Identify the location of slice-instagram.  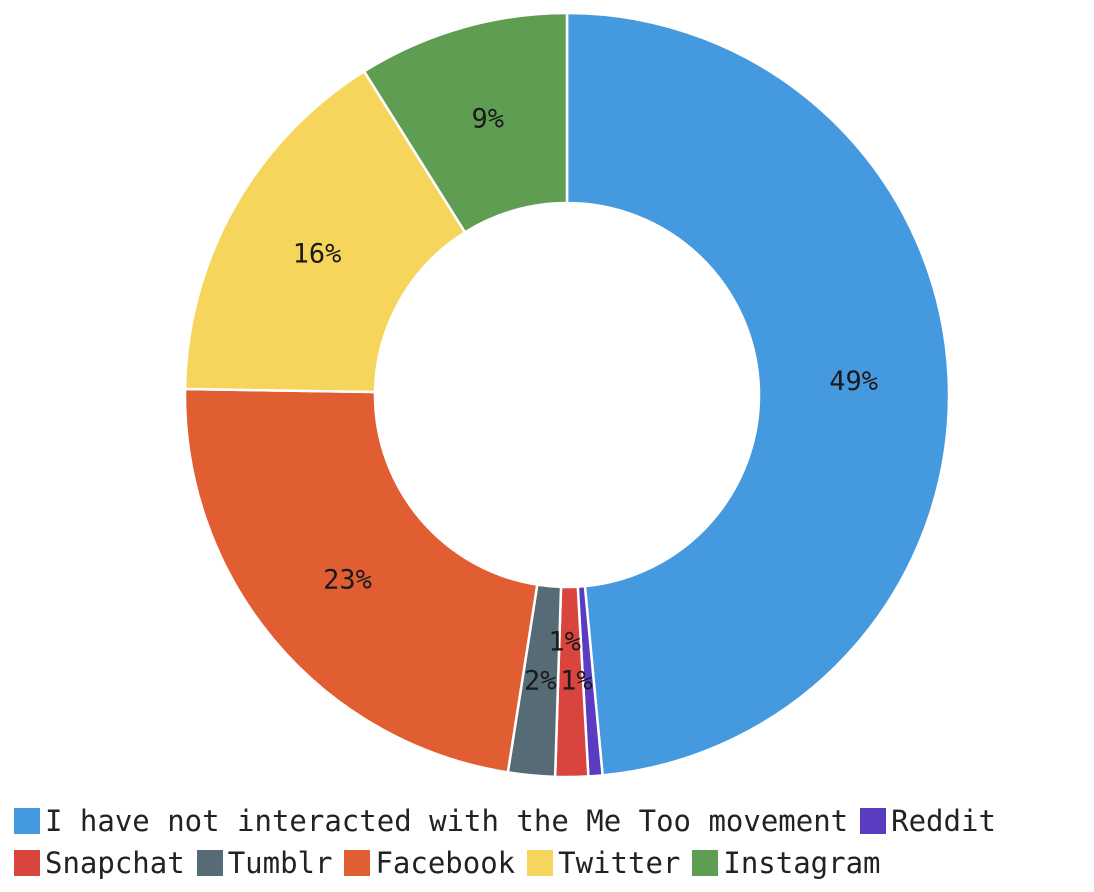
(465, 123).